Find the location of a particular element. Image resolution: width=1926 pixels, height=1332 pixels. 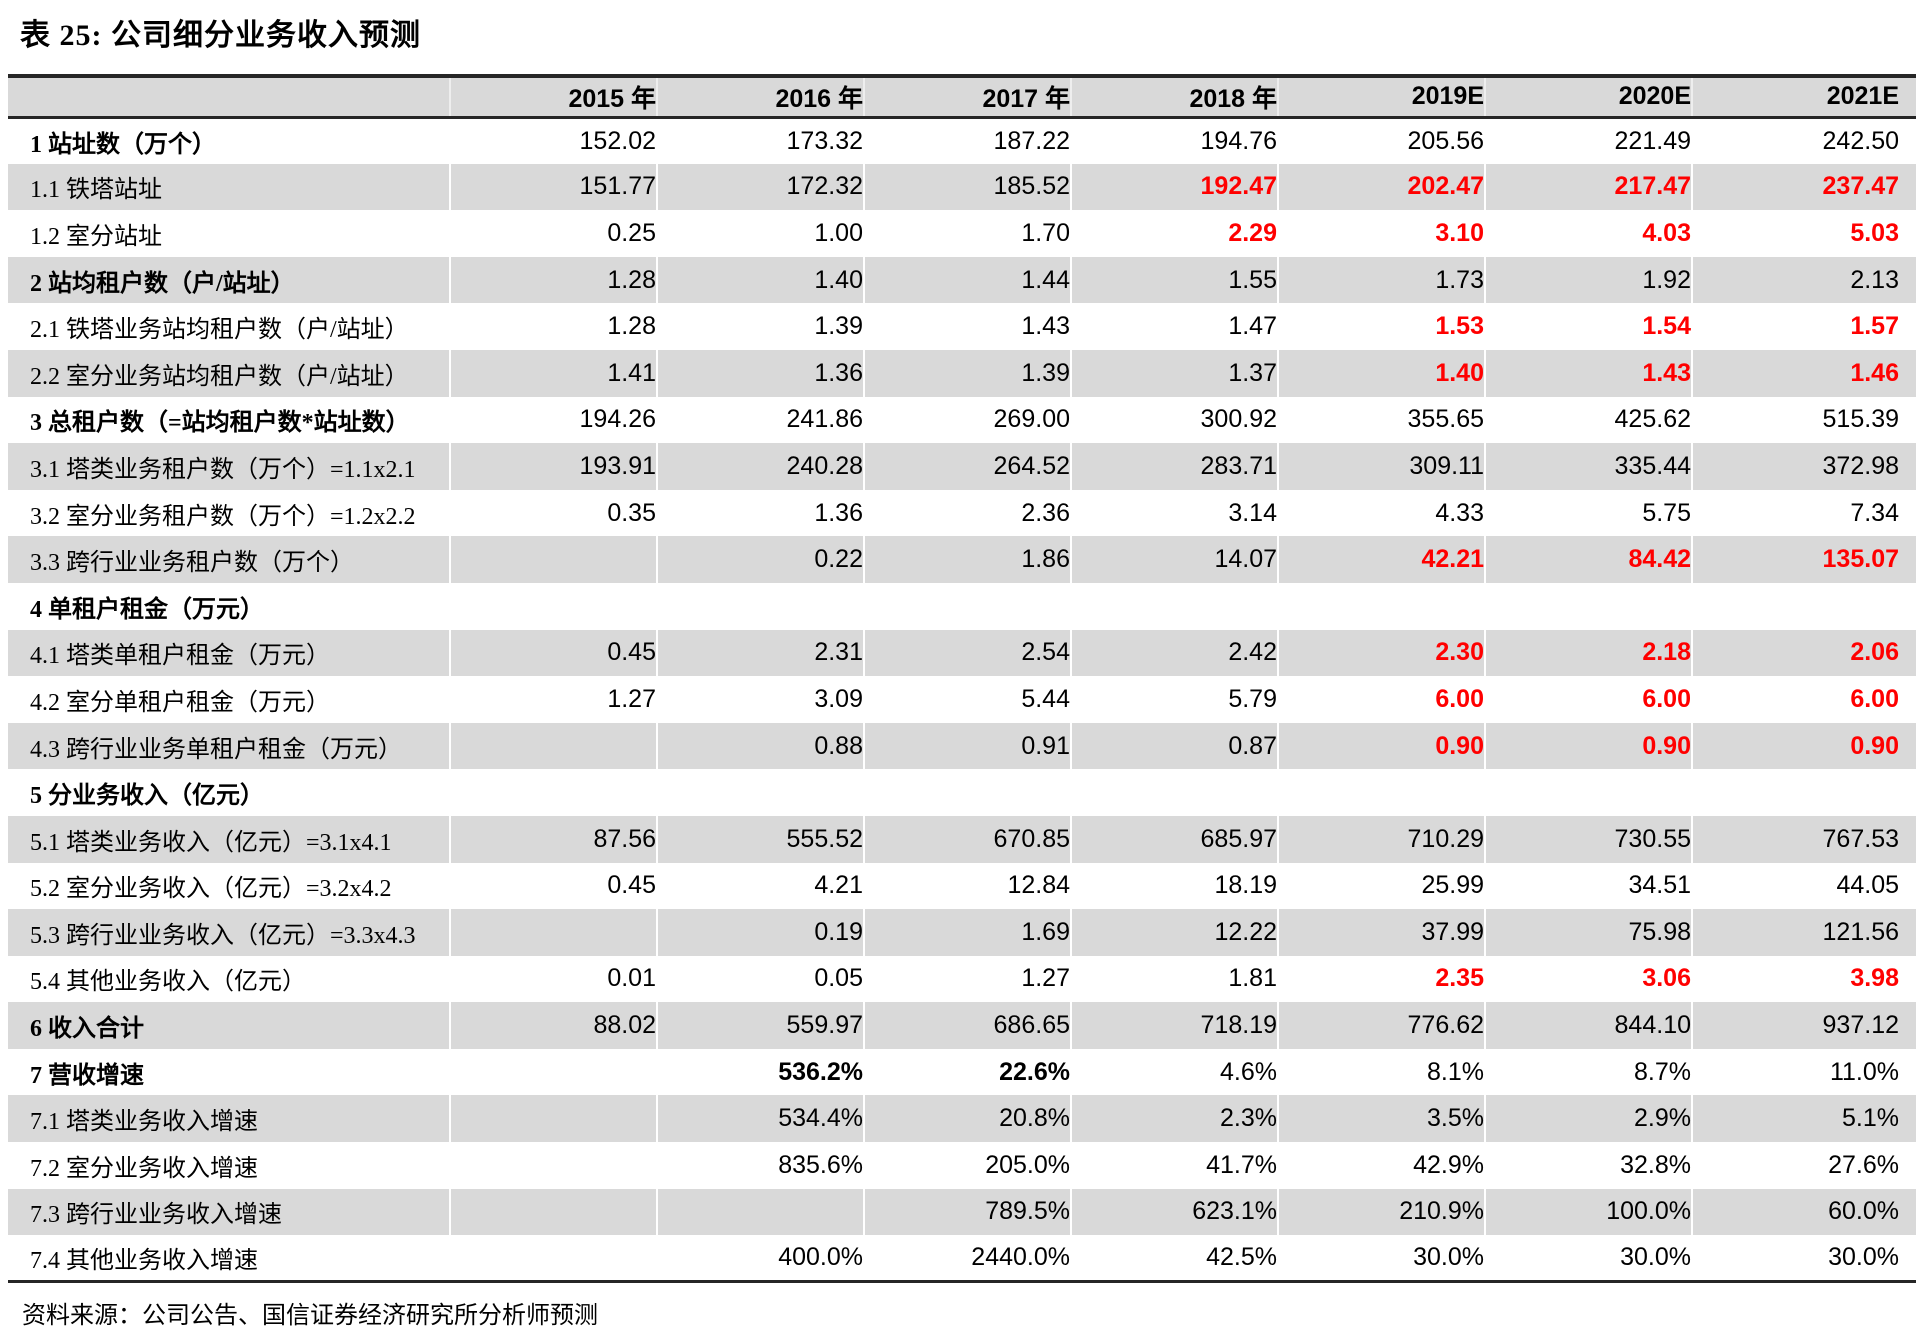

value-cell: 1.46 is located at coordinates (1803, 373).